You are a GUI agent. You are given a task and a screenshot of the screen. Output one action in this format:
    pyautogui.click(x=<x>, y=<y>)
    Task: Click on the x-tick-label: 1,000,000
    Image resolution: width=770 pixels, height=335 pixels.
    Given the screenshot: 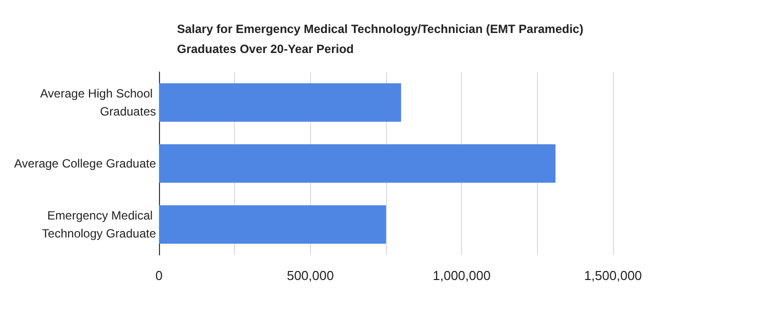 What is the action you would take?
    pyautogui.click(x=461, y=275)
    